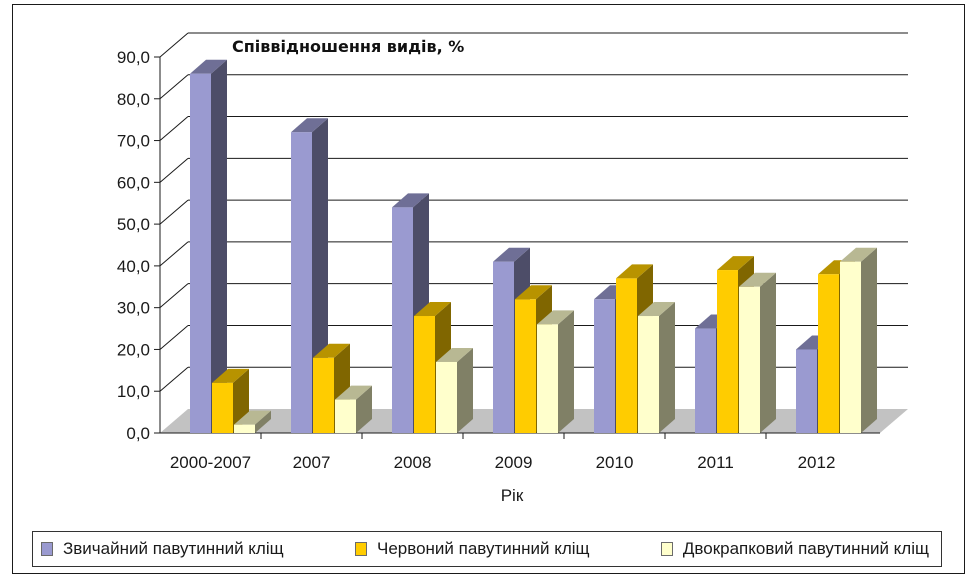 Image resolution: width=976 pixels, height=579 pixels. Describe the element at coordinates (173, 548) in the screenshot. I see `legend-label-series-1: Звичайний павутинний кліщ` at that location.